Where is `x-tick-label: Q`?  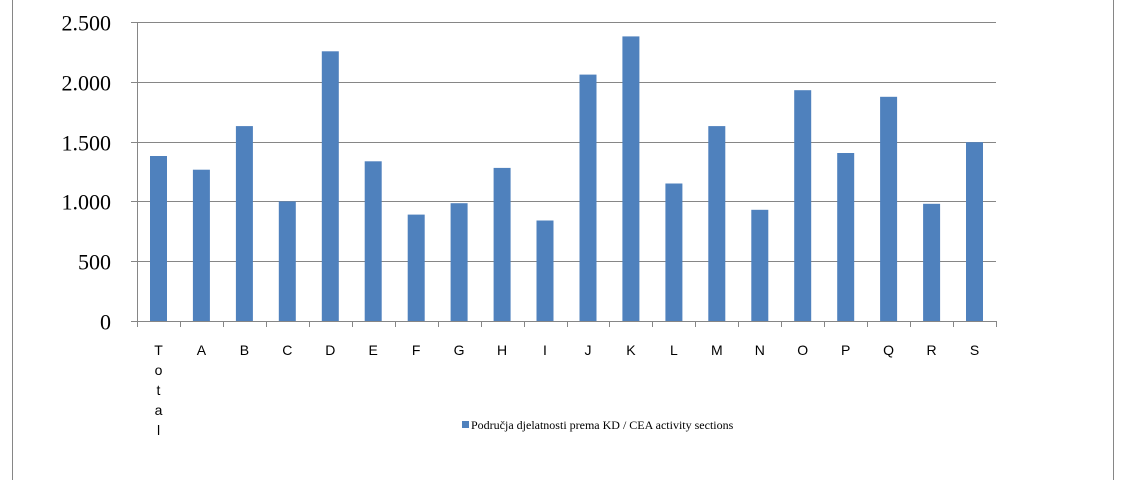 x-tick-label: Q is located at coordinates (888, 350).